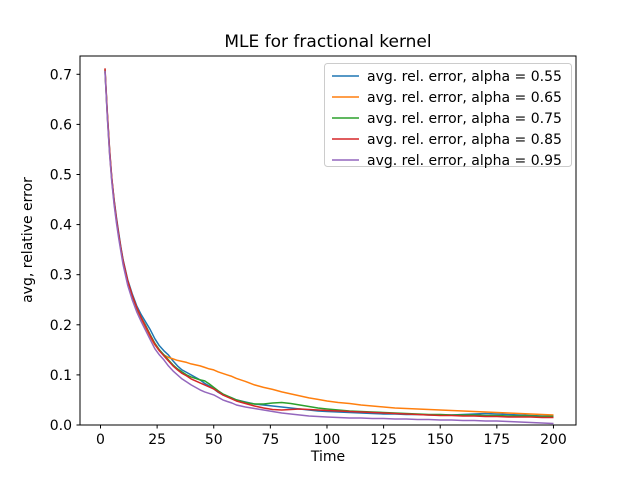  Describe the element at coordinates (61, 376) in the screenshot. I see `y-tick-label: 0.1` at that location.